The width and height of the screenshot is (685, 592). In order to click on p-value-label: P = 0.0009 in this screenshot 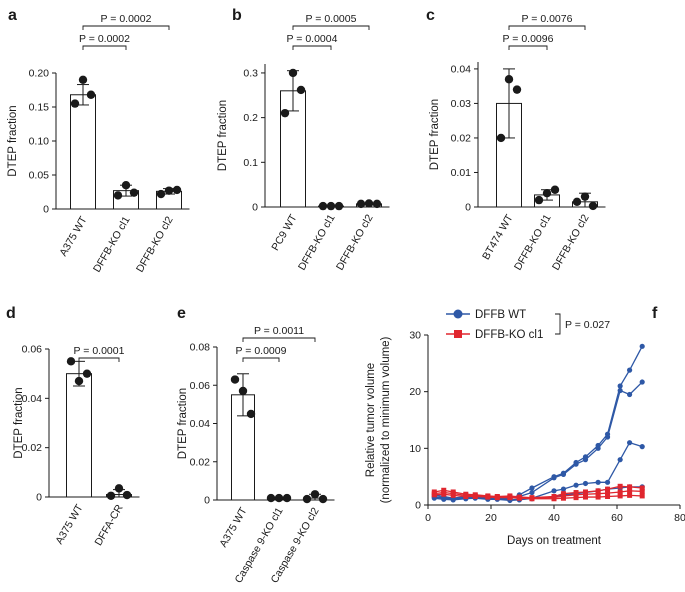, I will do `click(261, 351)`.